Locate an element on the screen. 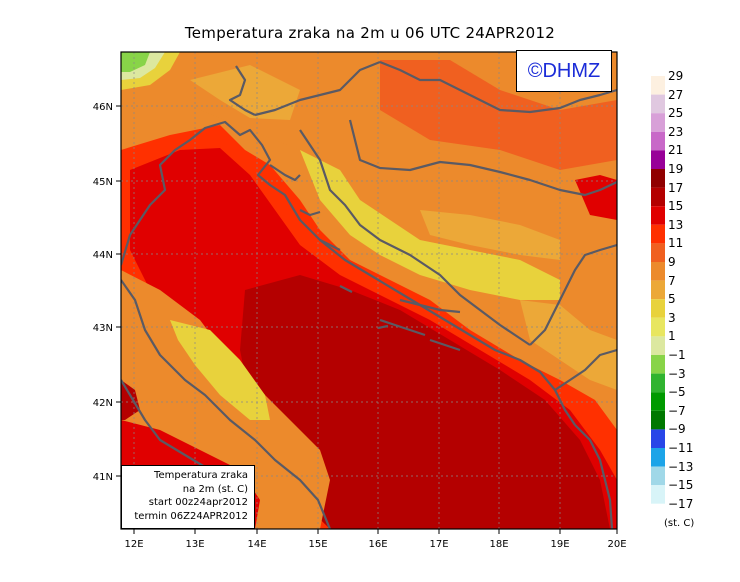 Image resolution: width=740 pixels, height=582 pixels. legend-label: −7 is located at coordinates (677, 410).